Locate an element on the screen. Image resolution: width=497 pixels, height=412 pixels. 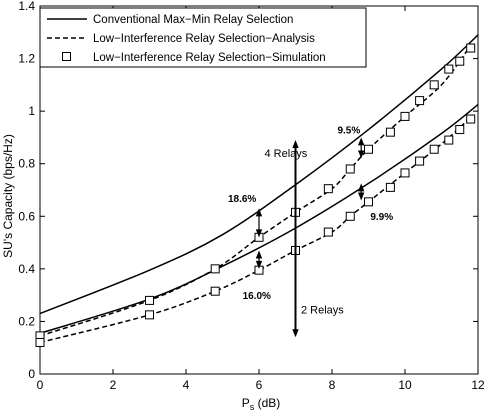
annotation-percent: 16.0% is located at coordinates (257, 296).